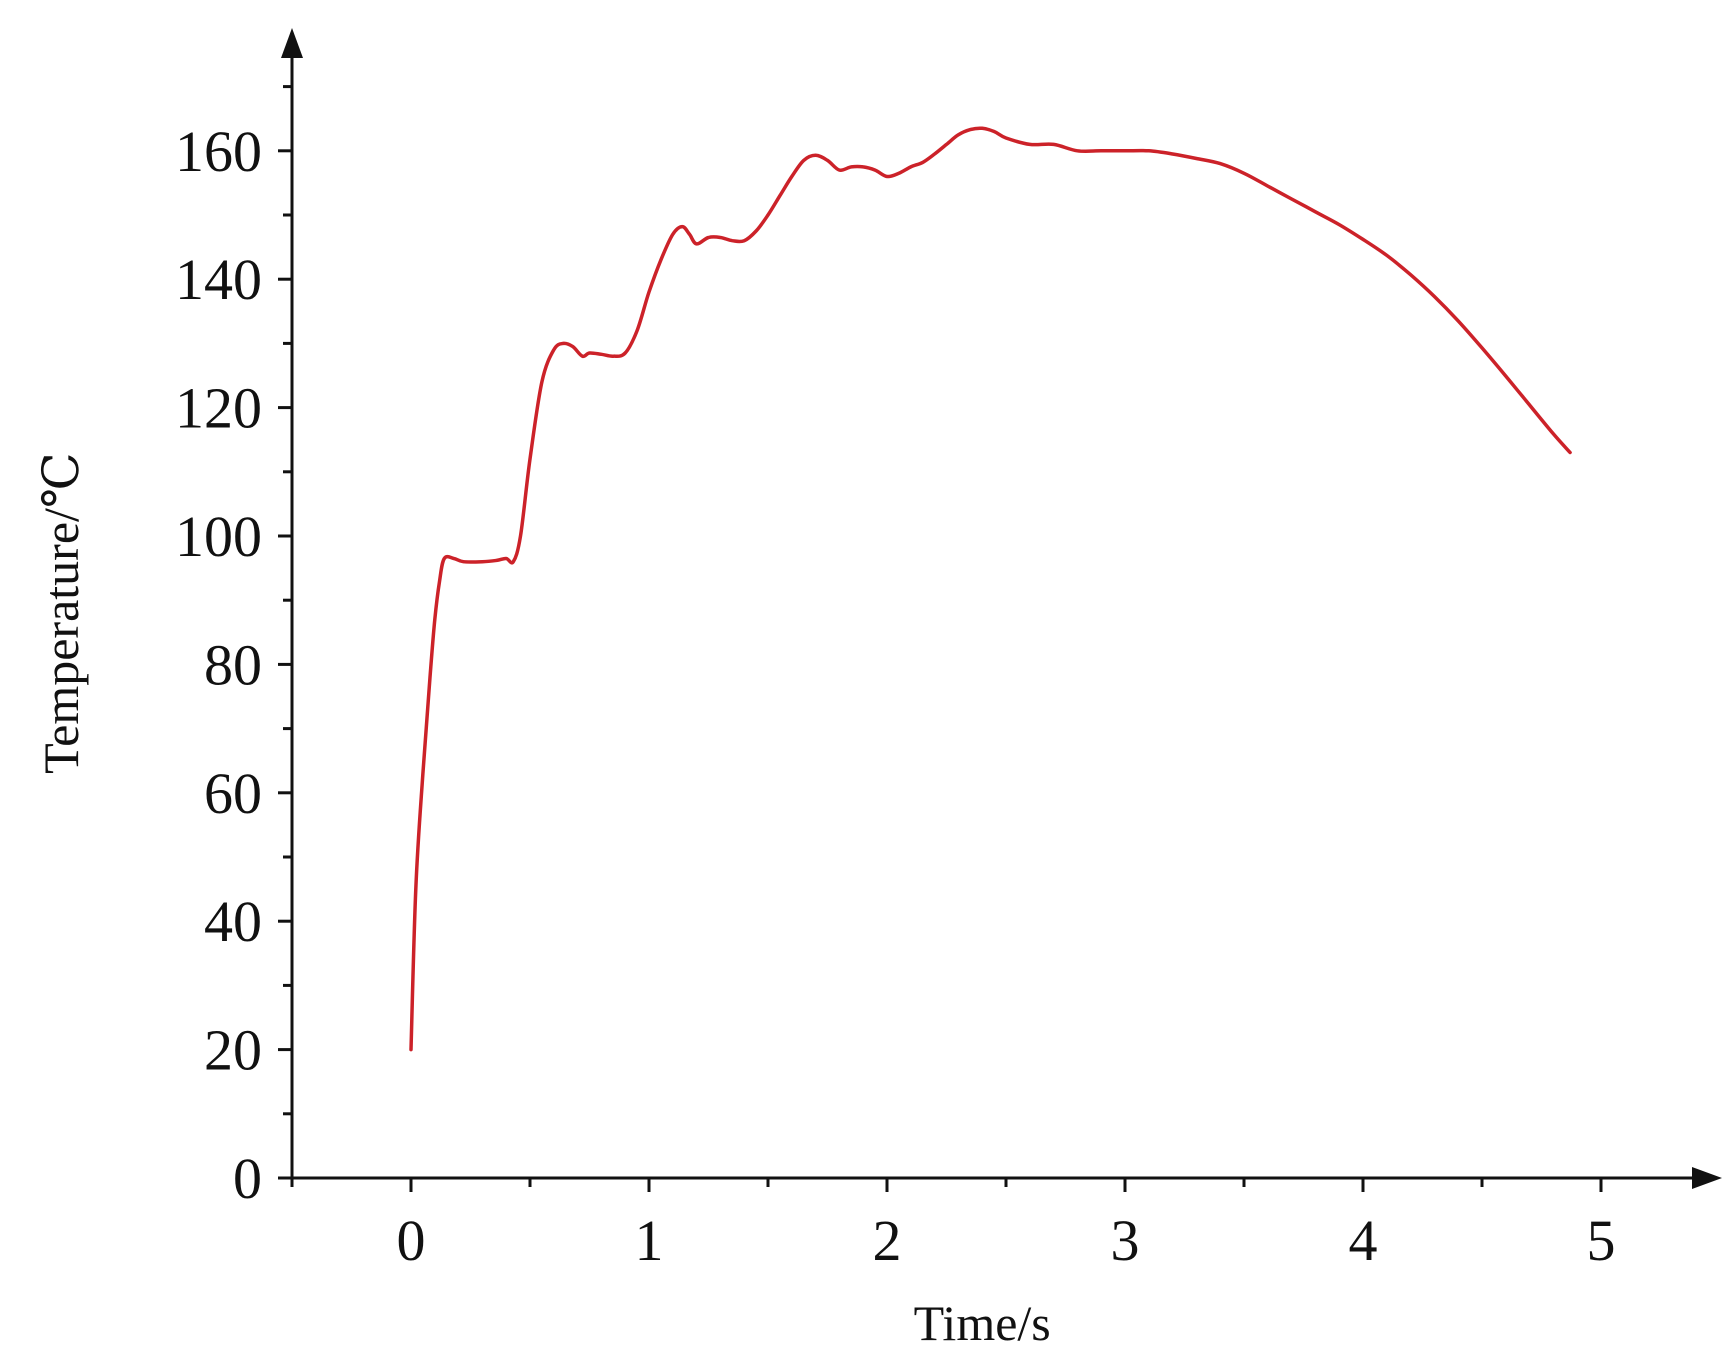 Image resolution: width=1728 pixels, height=1360 pixels. I want to click on x-tick-label: 2, so click(887, 1240).